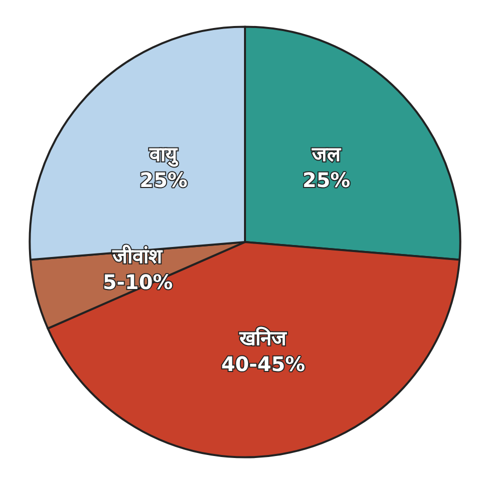 The image size is (490, 484). Describe the element at coordinates (163, 155) in the screenshot. I see `slice-label: वायु` at that location.